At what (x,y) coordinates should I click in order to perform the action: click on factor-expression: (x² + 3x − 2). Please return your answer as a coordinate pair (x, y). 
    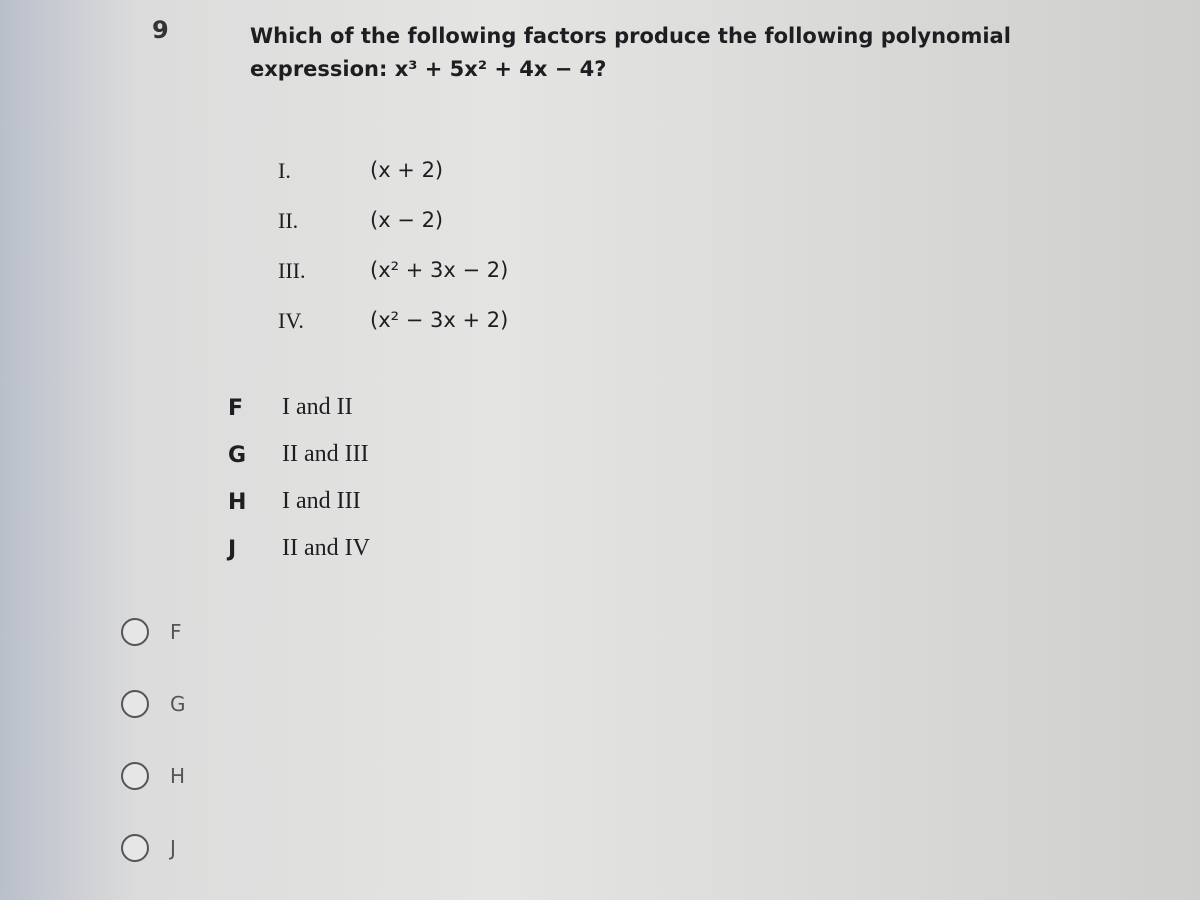
    Looking at the image, I should click on (439, 270).